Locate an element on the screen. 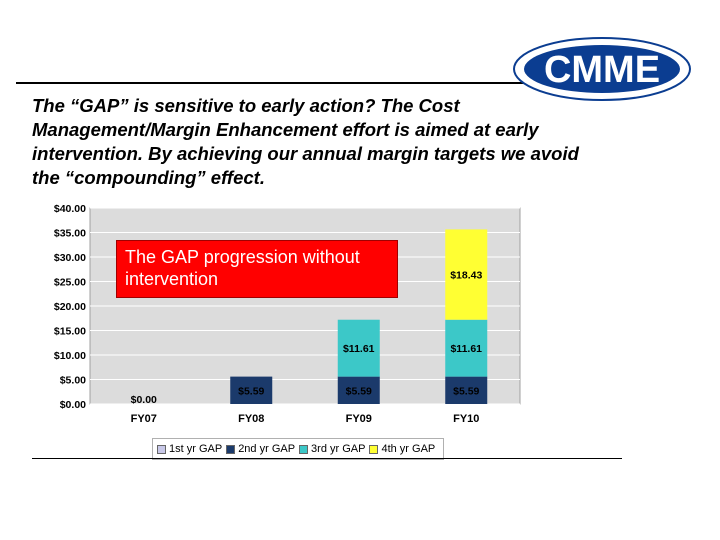 This screenshot has width=720, height=540. data-label: $18.43 is located at coordinates (466, 276).